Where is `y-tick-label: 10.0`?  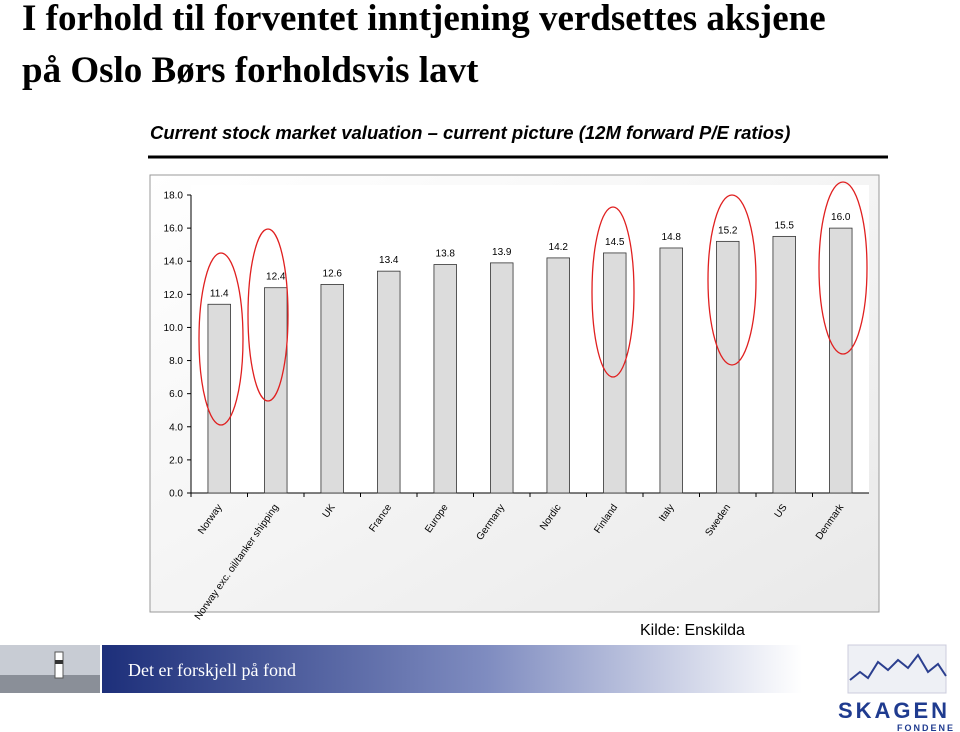 y-tick-label: 10.0 is located at coordinates (174, 328).